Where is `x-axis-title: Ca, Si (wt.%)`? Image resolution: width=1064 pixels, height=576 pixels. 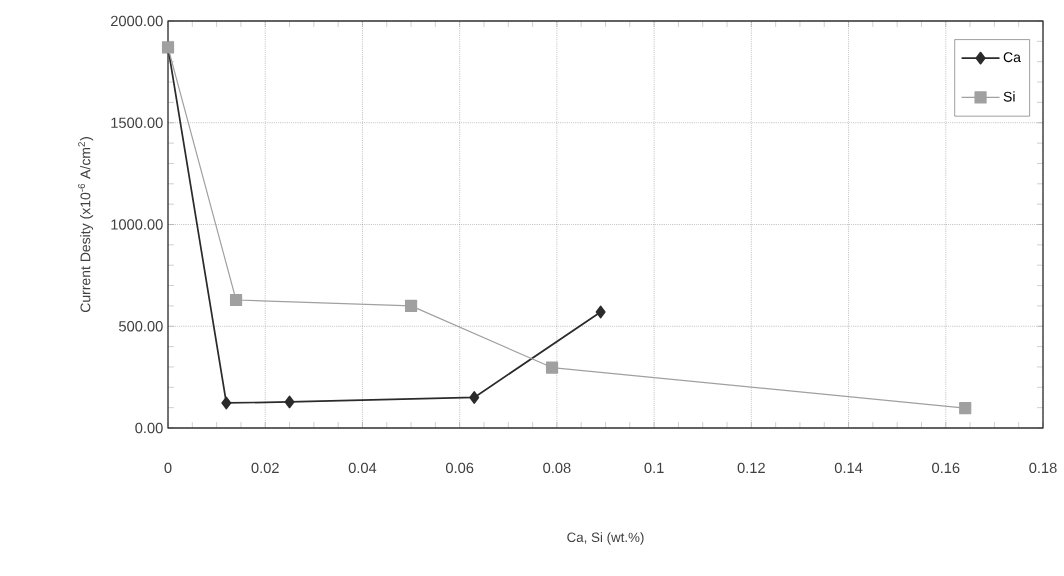 x-axis-title: Ca, Si (wt.%) is located at coordinates (605, 538).